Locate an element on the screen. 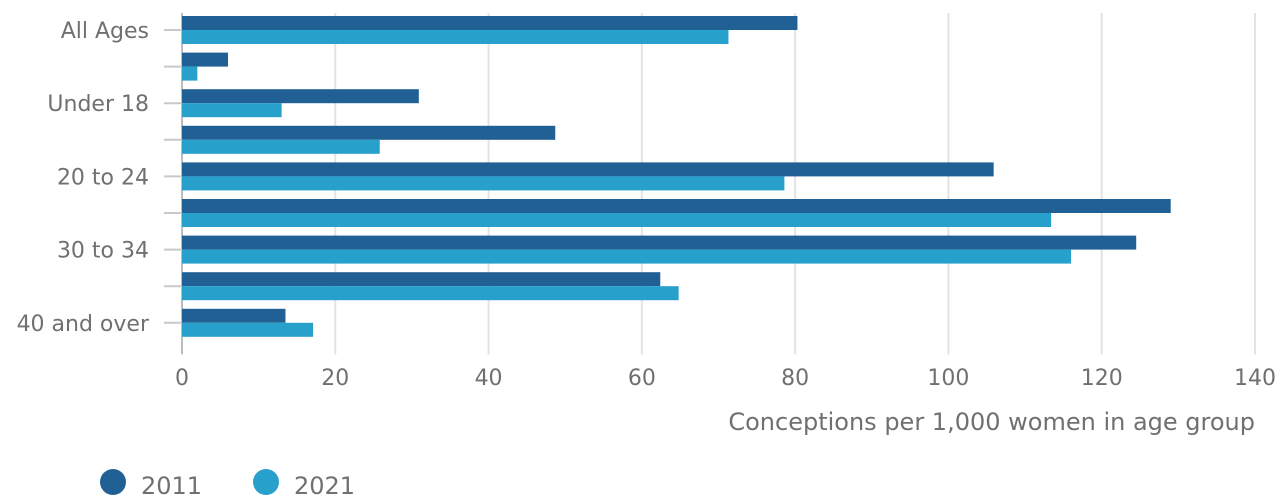 Image resolution: width=1284 pixels, height=499 pixels. legend-swatch-2021 is located at coordinates (266, 482).